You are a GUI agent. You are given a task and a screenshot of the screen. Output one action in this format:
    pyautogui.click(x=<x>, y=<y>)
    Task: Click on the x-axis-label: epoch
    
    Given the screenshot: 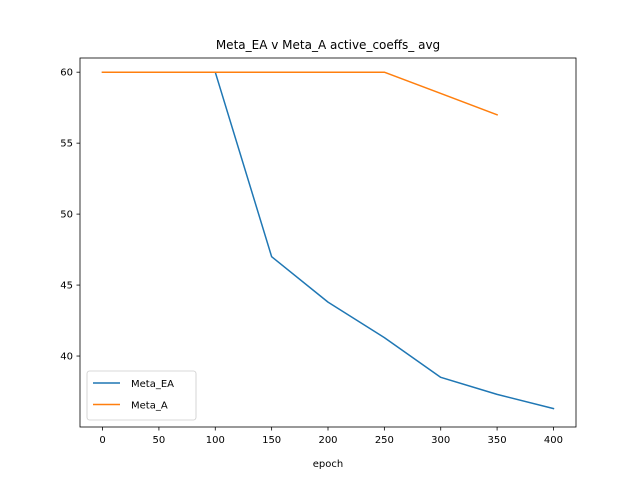 What is the action you would take?
    pyautogui.click(x=328, y=464)
    